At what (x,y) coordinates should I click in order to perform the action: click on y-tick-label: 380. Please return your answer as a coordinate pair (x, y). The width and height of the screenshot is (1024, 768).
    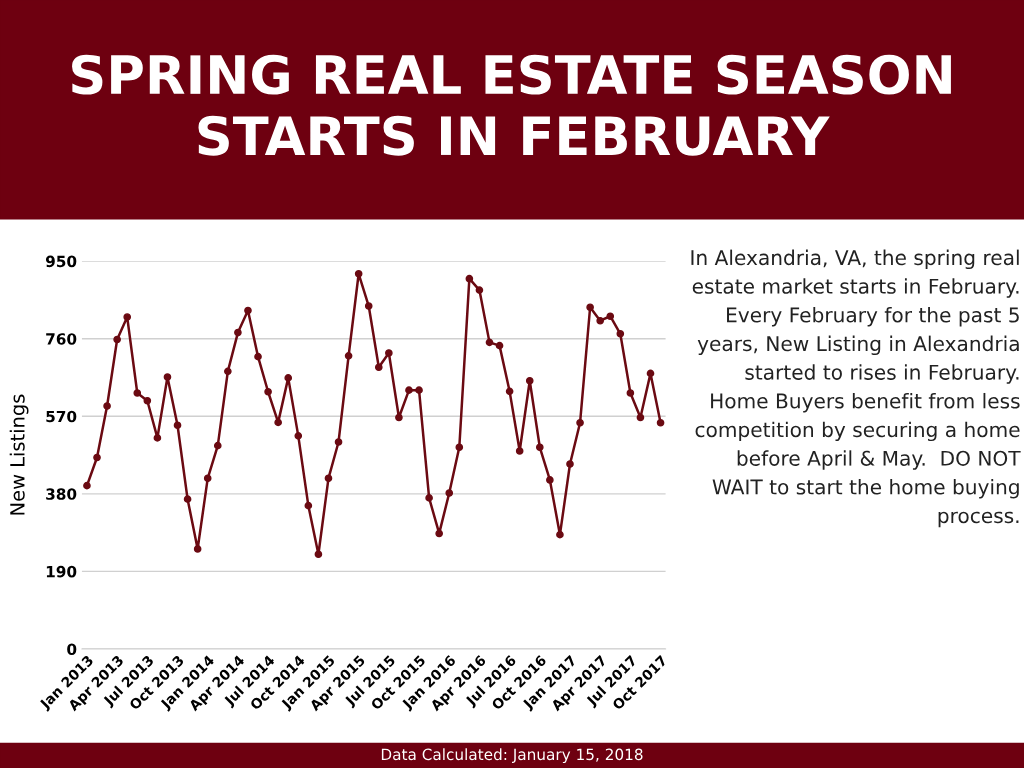
    Looking at the image, I should click on (61, 494).